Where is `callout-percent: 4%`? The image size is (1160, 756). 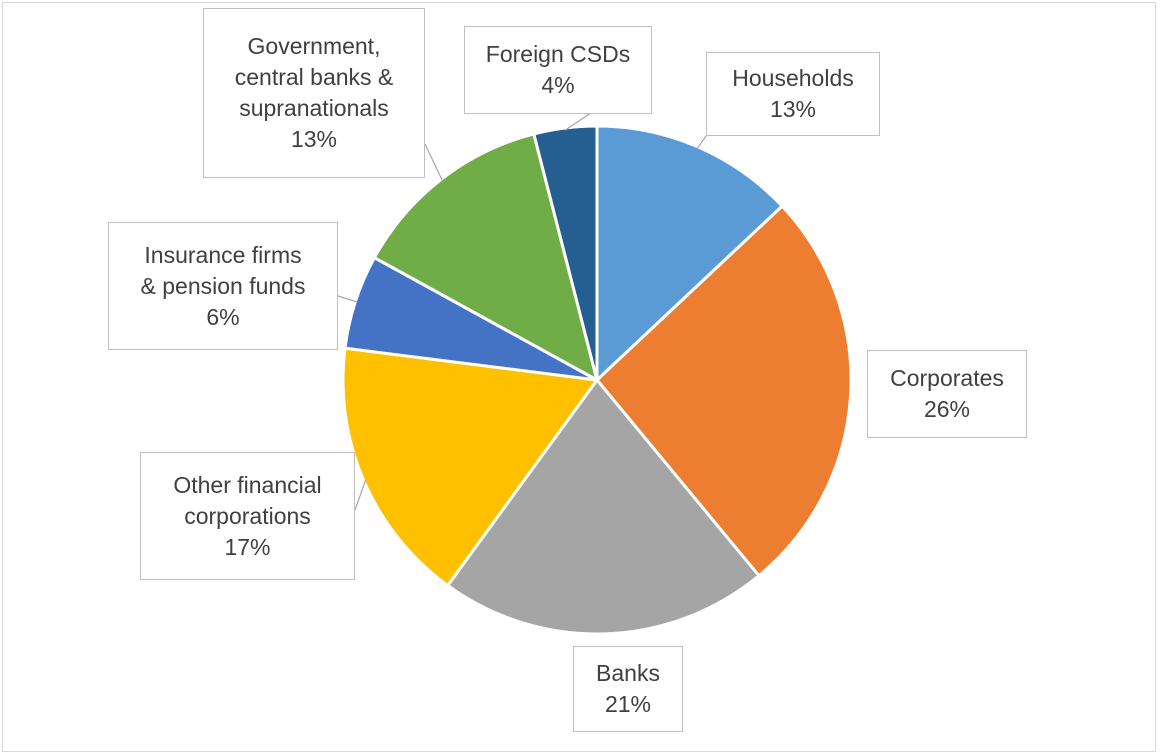
callout-percent: 4% is located at coordinates (558, 85).